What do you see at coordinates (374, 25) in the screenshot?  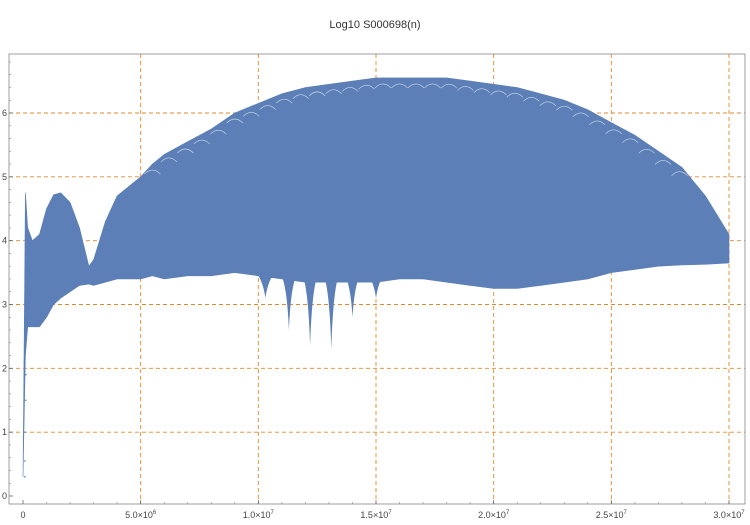 I see `chart-title: Log10 S000698(n)` at bounding box center [374, 25].